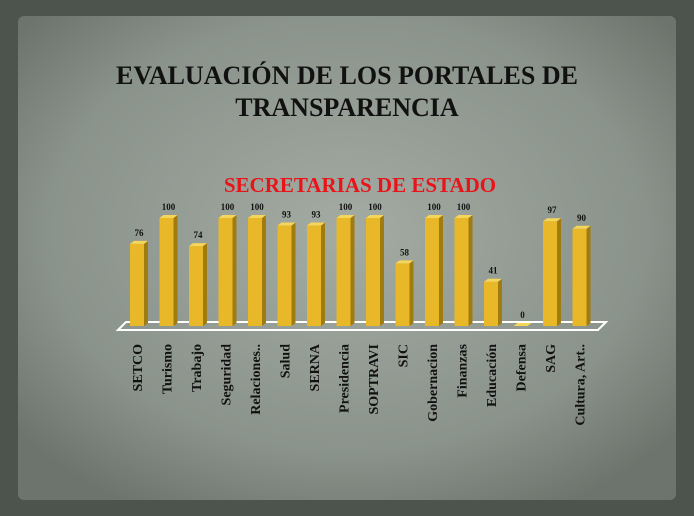  What do you see at coordinates (315, 367) in the screenshot?
I see `x-tick-label: SERNA` at bounding box center [315, 367].